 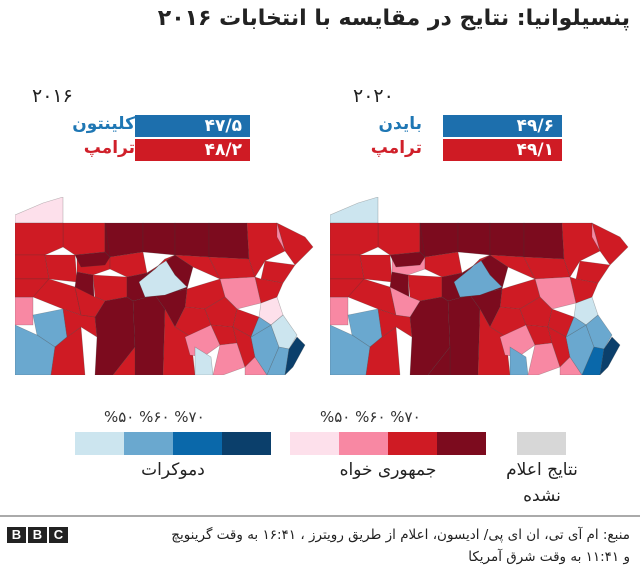 I want to click on rep-legend-label: جمهوری خواه, so click(x=388, y=470).